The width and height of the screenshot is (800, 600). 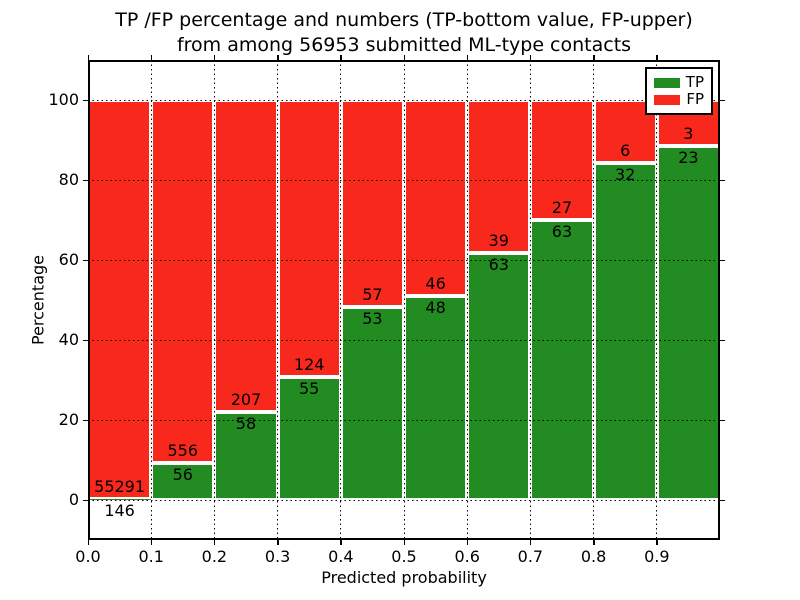 I want to click on tp-count-label-3: 55, so click(x=309, y=389).